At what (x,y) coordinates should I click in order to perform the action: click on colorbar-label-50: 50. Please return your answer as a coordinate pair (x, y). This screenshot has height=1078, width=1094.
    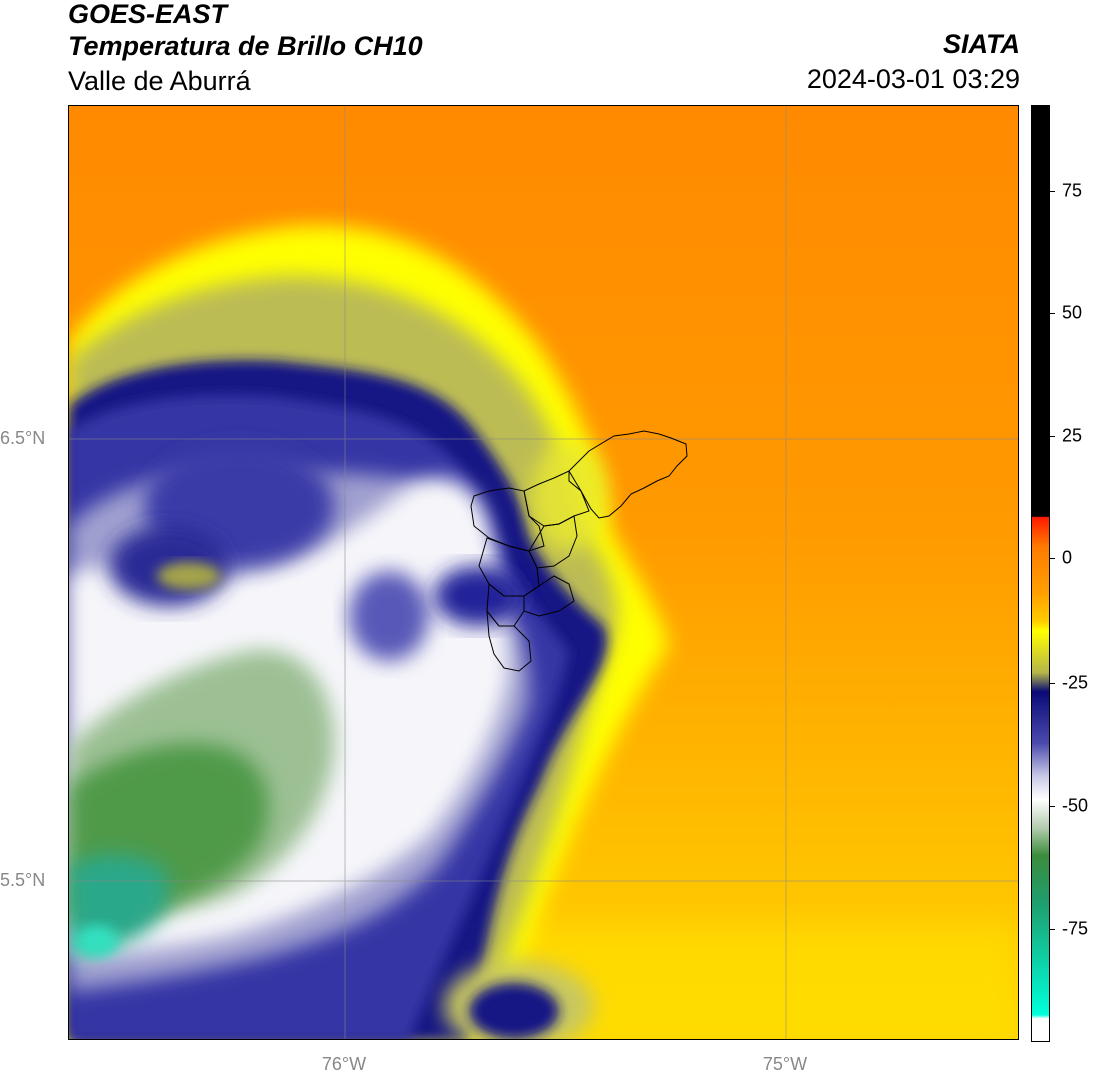
    Looking at the image, I should click on (1072, 312).